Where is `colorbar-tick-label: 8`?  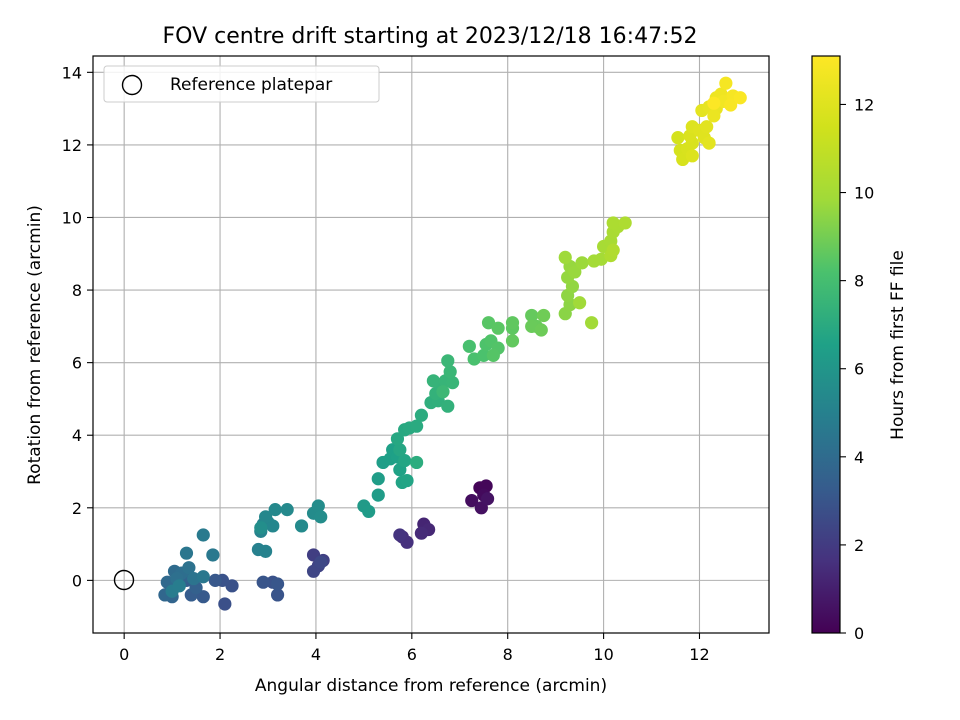 colorbar-tick-label: 8 is located at coordinates (859, 281).